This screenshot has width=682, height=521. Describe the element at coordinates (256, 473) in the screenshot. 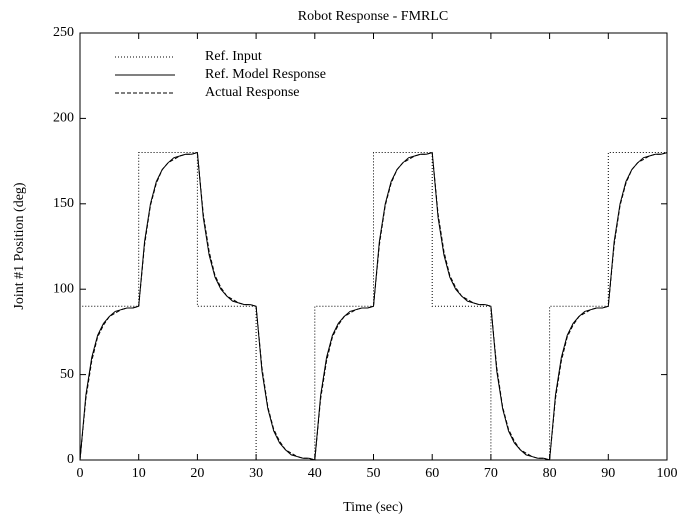

I see `x-tick-label: 30` at that location.